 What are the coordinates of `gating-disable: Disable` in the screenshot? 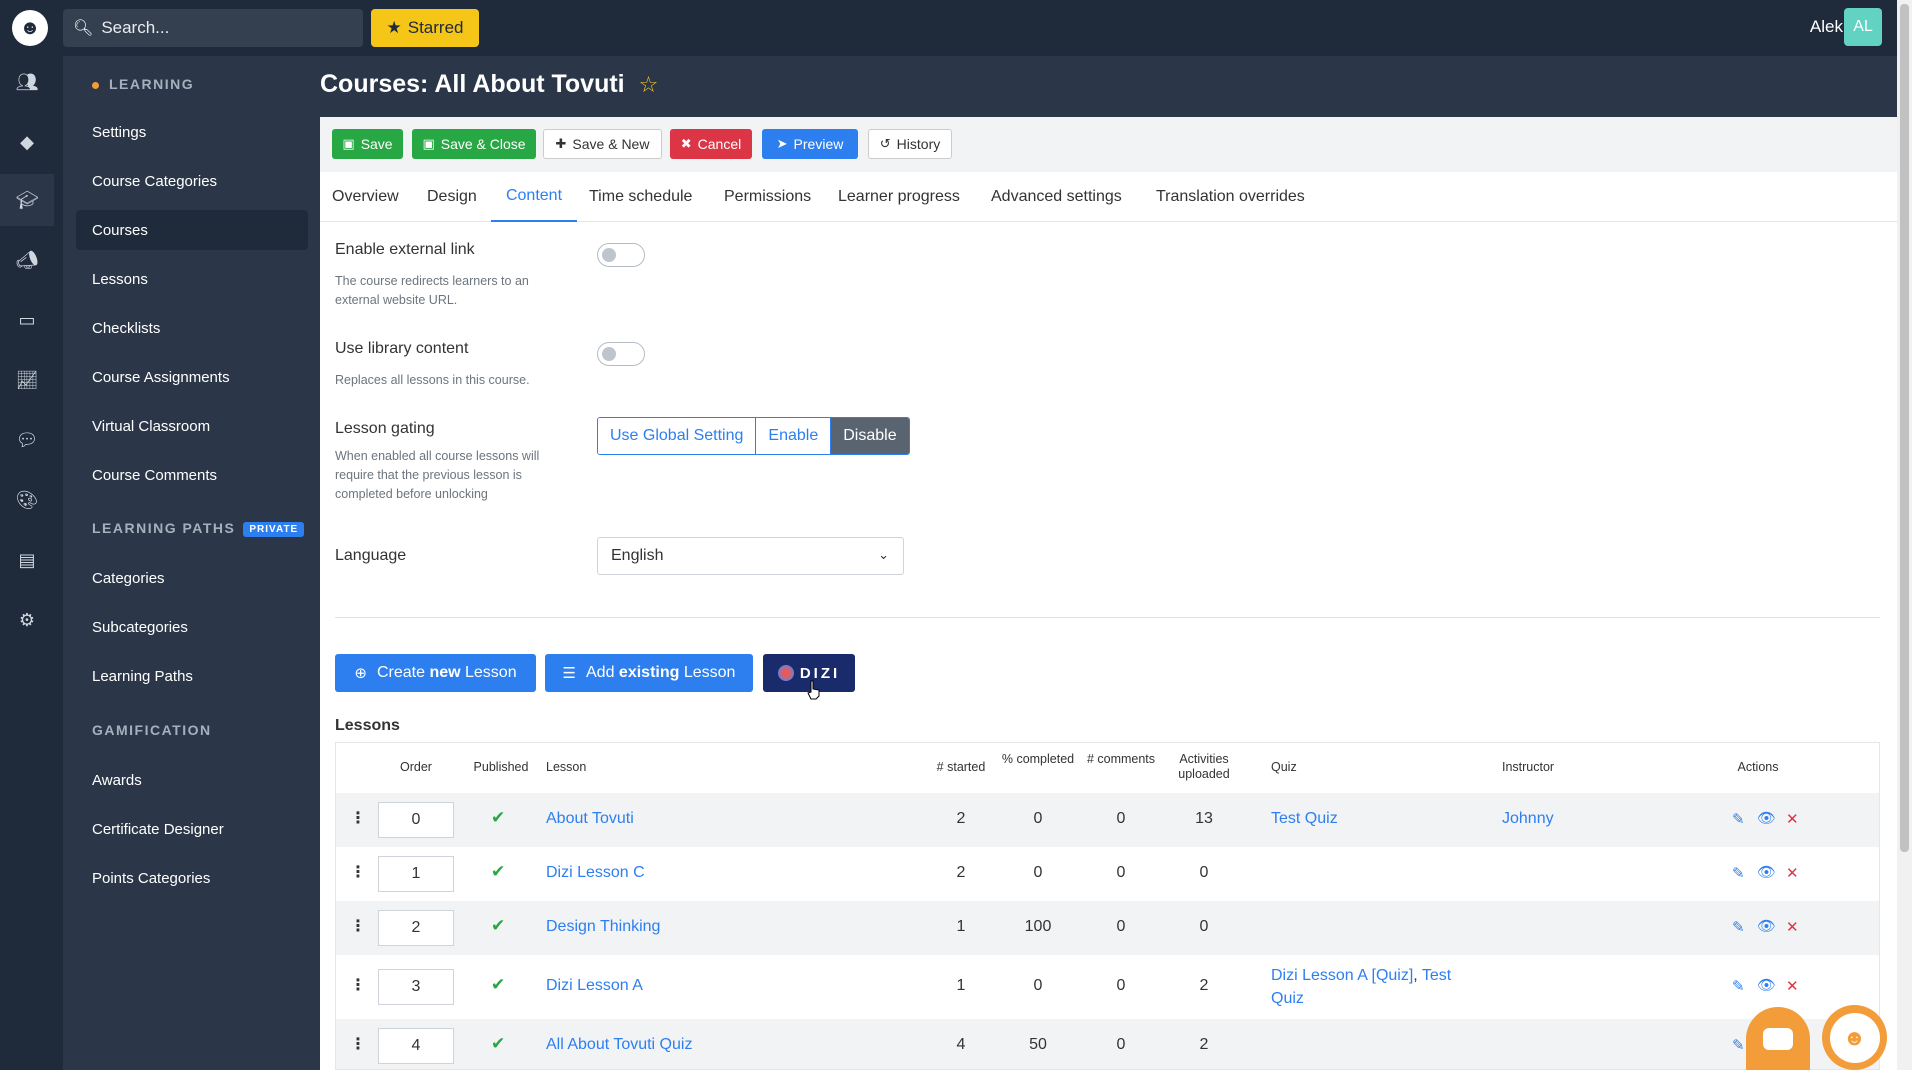 It's located at (870, 436).